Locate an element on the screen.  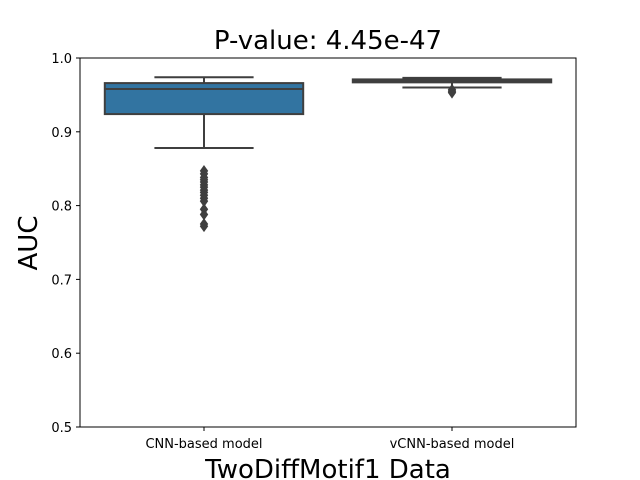
y-tick-label: 0.7 is located at coordinates (61, 280).